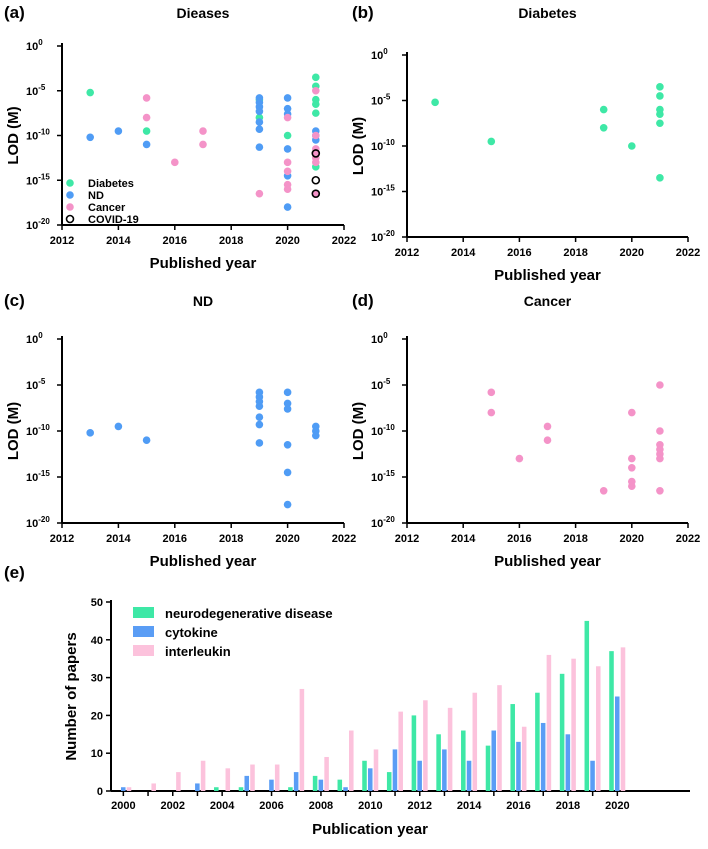 The image size is (708, 849). Describe the element at coordinates (203, 13) in the screenshot. I see `panel-title: Dieases` at that location.